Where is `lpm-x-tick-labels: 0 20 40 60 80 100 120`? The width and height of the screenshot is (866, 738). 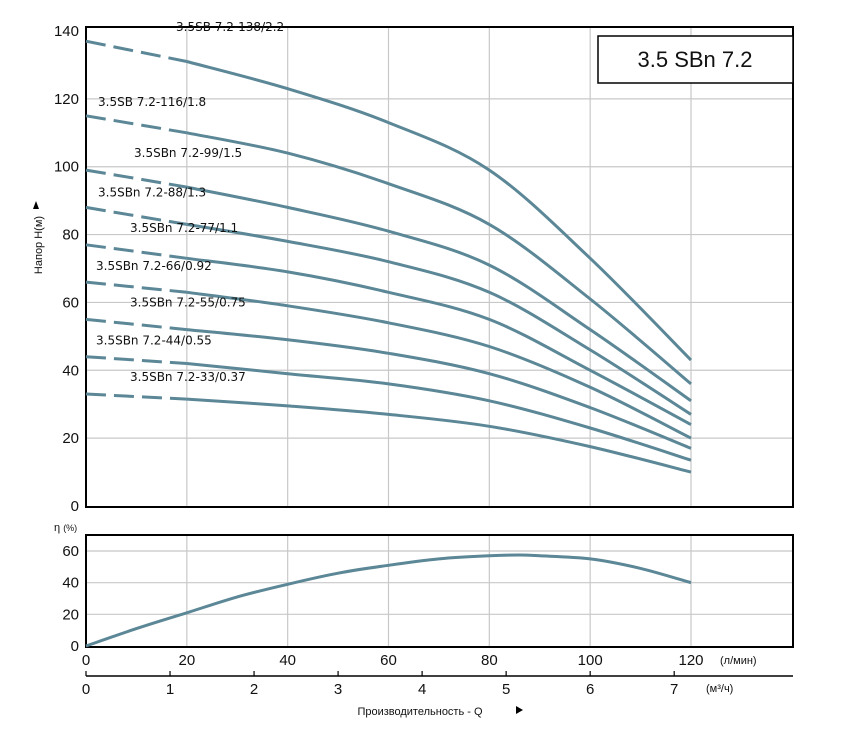 lpm-x-tick-labels: 0 20 40 60 80 100 120 is located at coordinates (393, 660).